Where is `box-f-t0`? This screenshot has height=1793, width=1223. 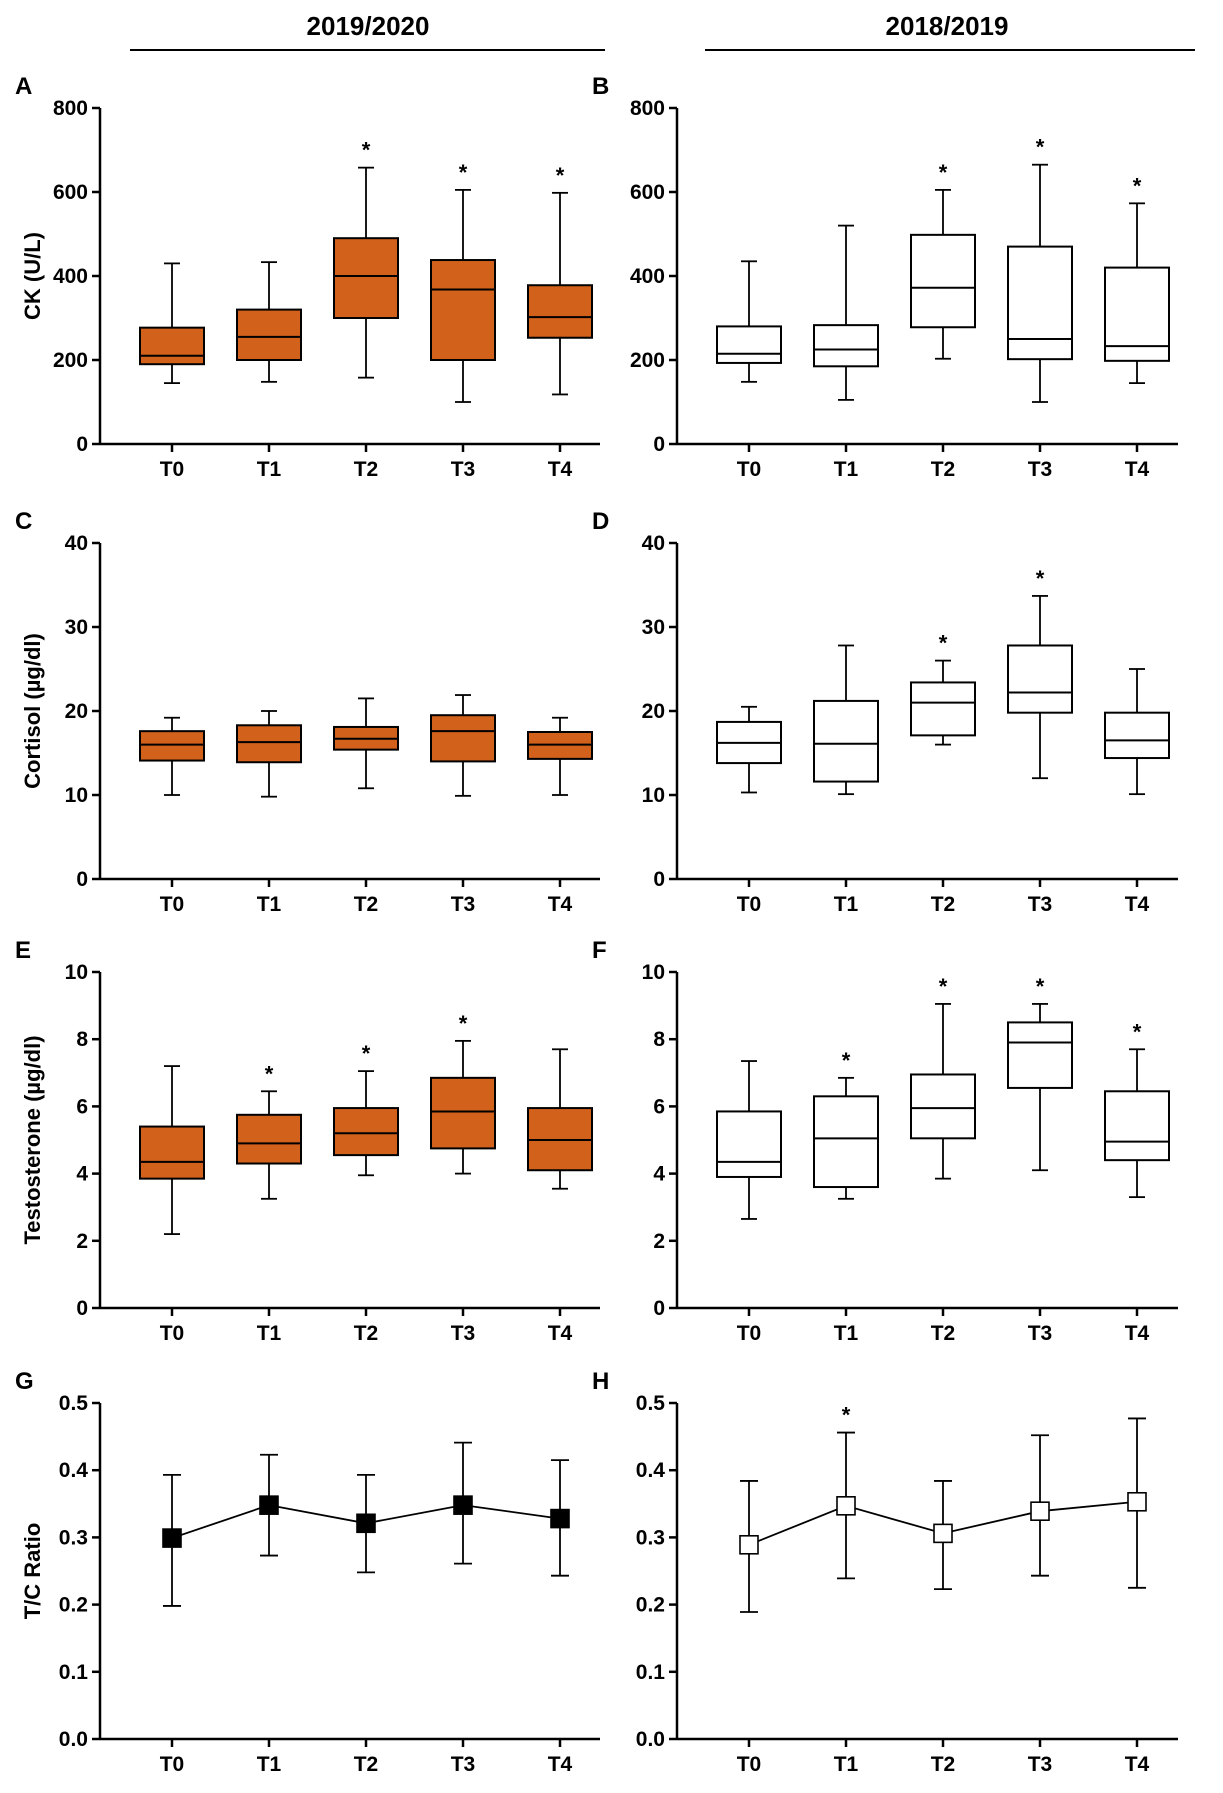
box-f-t0 is located at coordinates (749, 1140).